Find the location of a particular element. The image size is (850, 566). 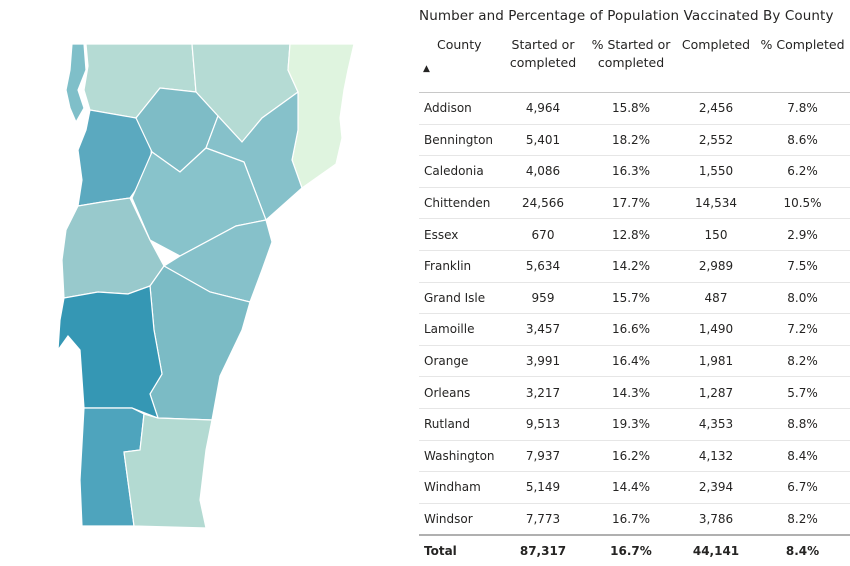

cell-started: 5,634 is located at coordinates (543, 266).